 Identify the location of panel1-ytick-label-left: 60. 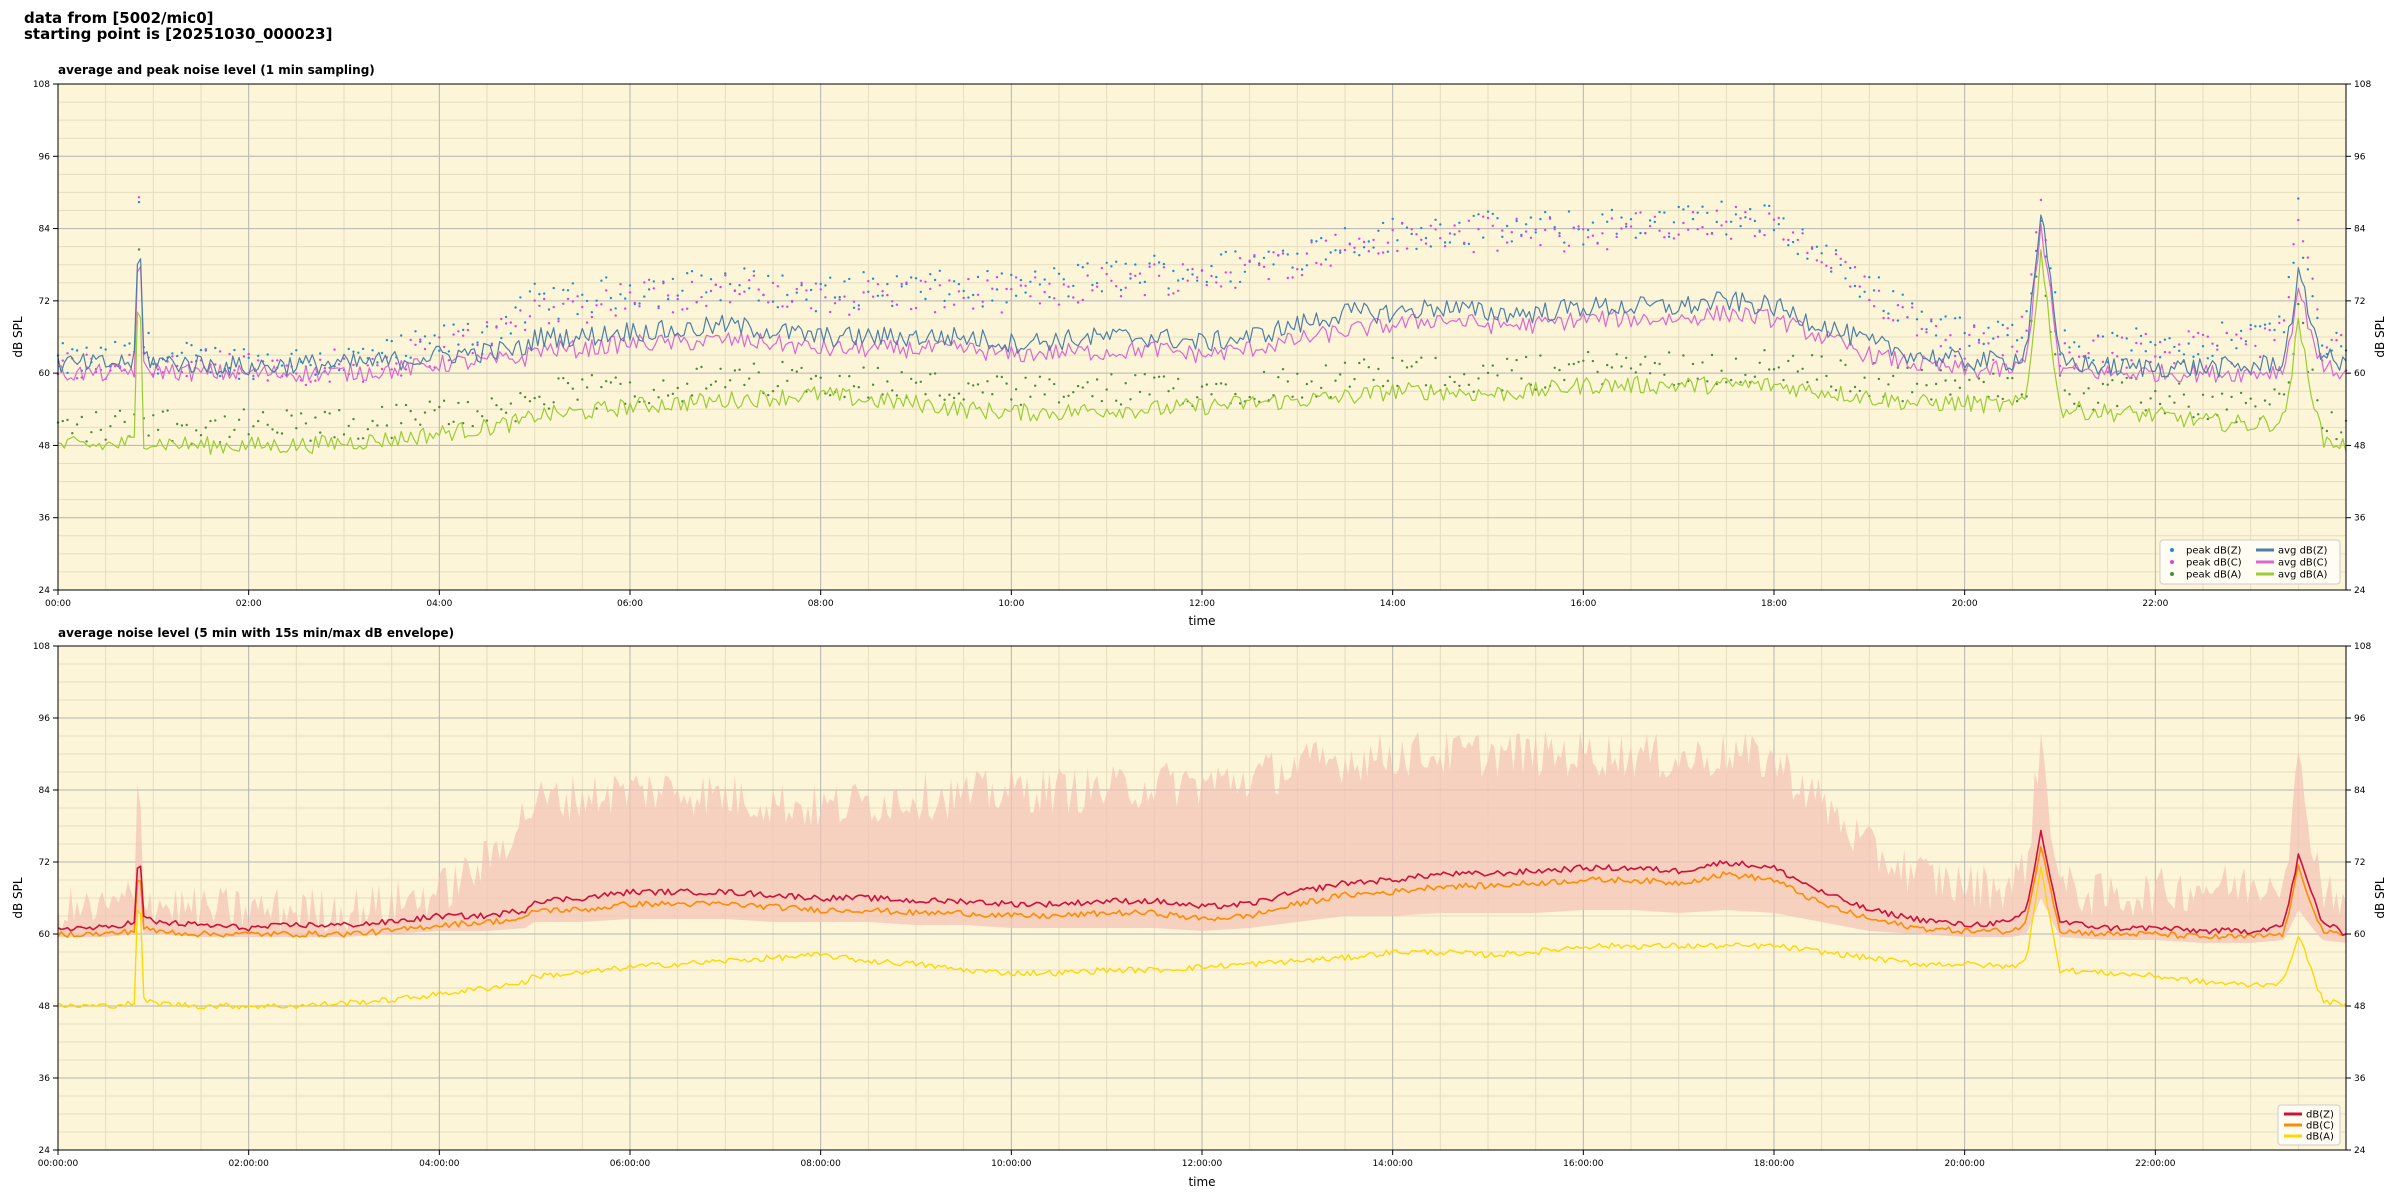
(45, 374).